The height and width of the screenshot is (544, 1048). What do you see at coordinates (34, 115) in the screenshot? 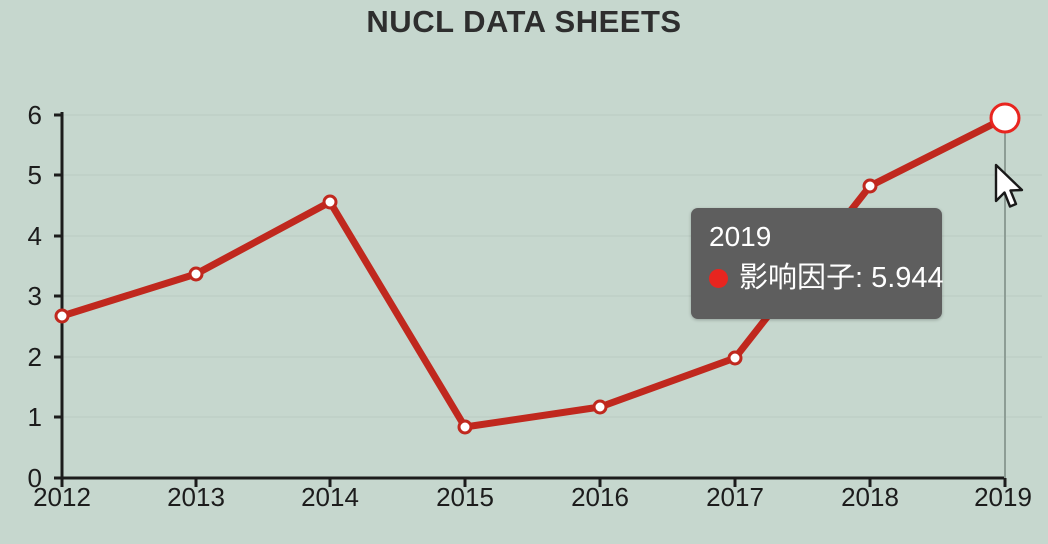
I see `y-tick-label-6: 6` at bounding box center [34, 115].